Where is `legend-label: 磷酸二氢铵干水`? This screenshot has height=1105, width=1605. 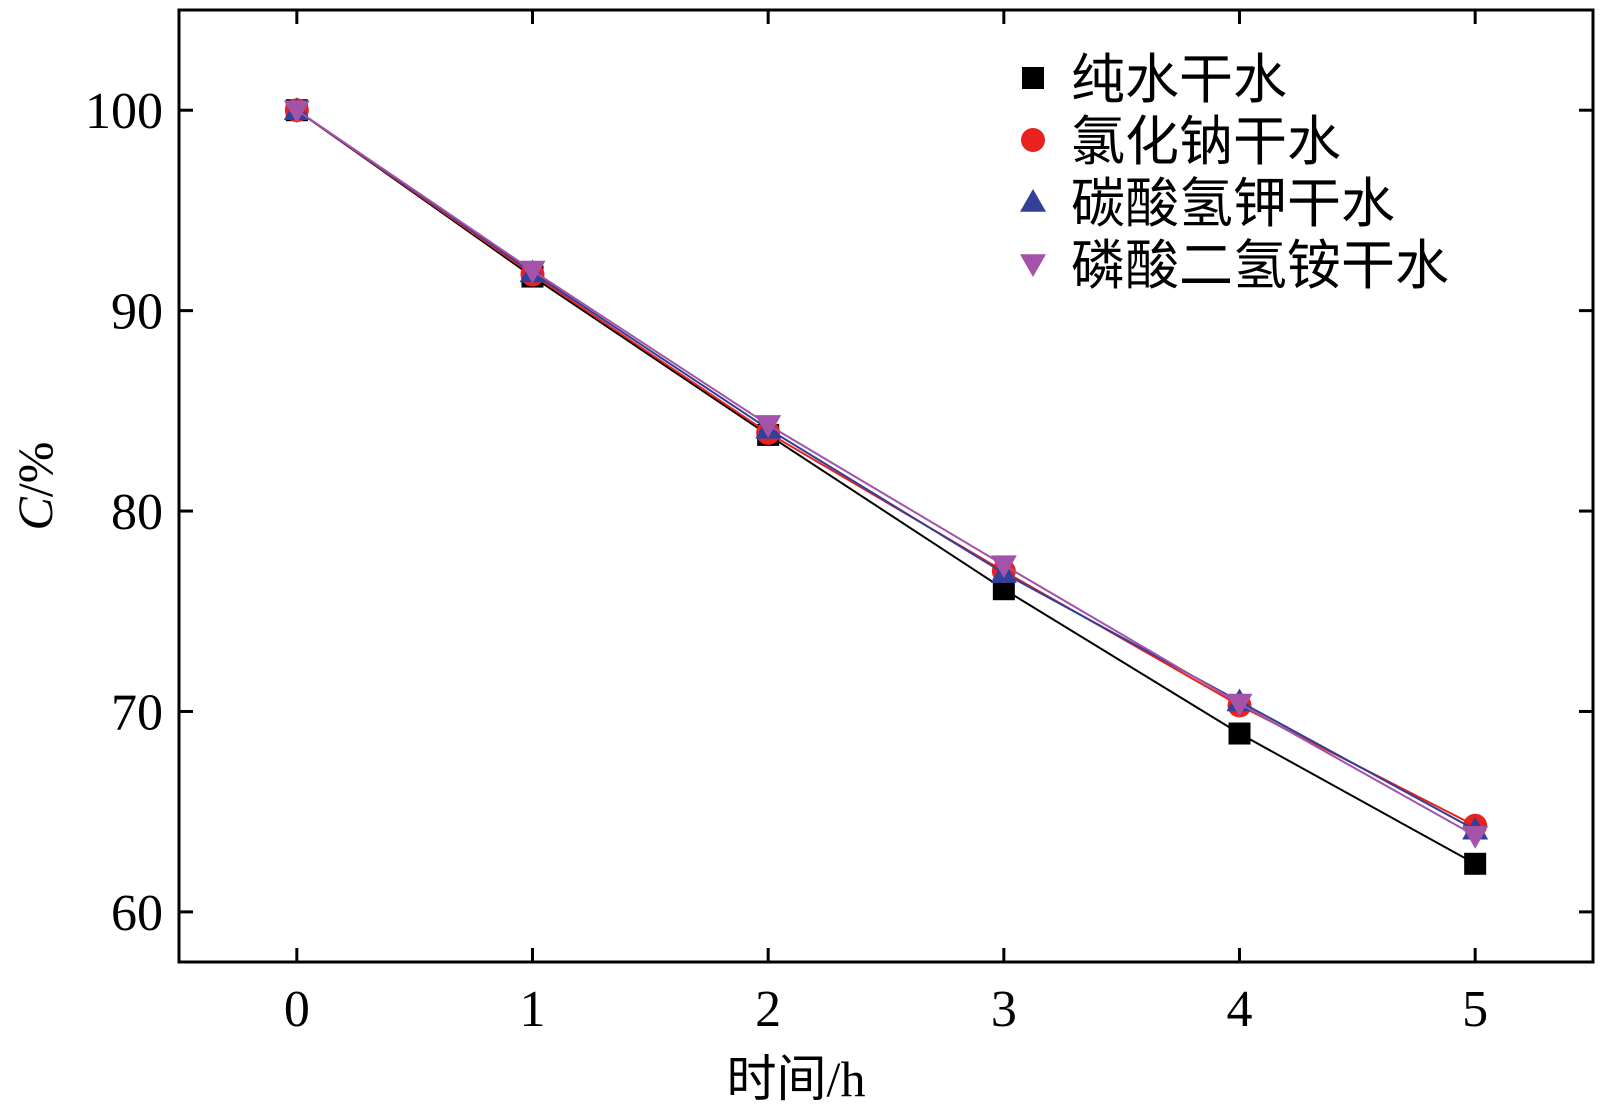
legend-label: 磷酸二氢铵干水 is located at coordinates (1260, 265).